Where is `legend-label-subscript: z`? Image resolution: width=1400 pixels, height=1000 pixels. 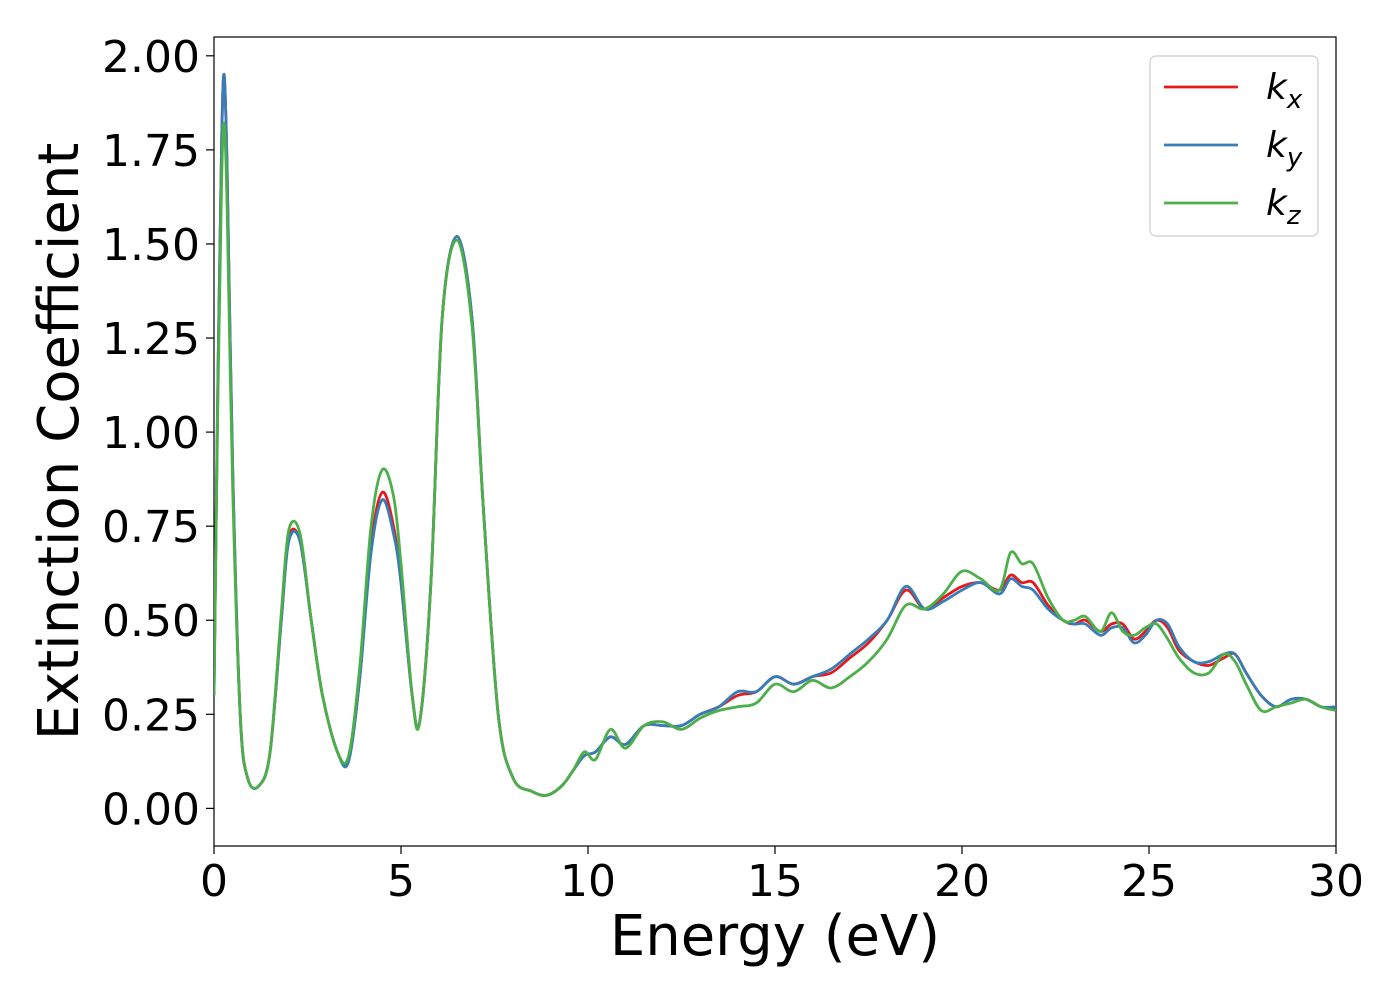 legend-label-subscript: z is located at coordinates (1294, 216).